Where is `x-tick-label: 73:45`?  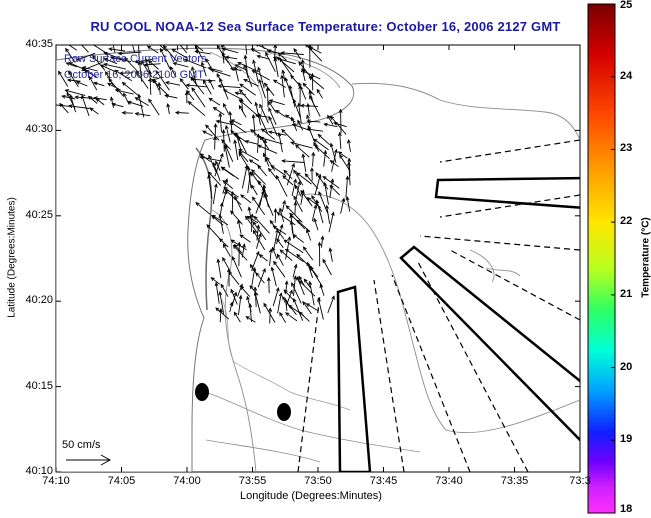
x-tick-label: 73:45 is located at coordinates (383, 481).